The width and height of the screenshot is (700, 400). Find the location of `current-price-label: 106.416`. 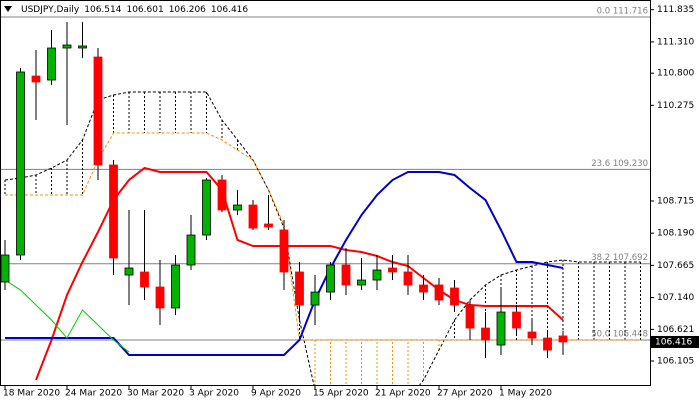

current-price-label: 106.416 is located at coordinates (673, 342).